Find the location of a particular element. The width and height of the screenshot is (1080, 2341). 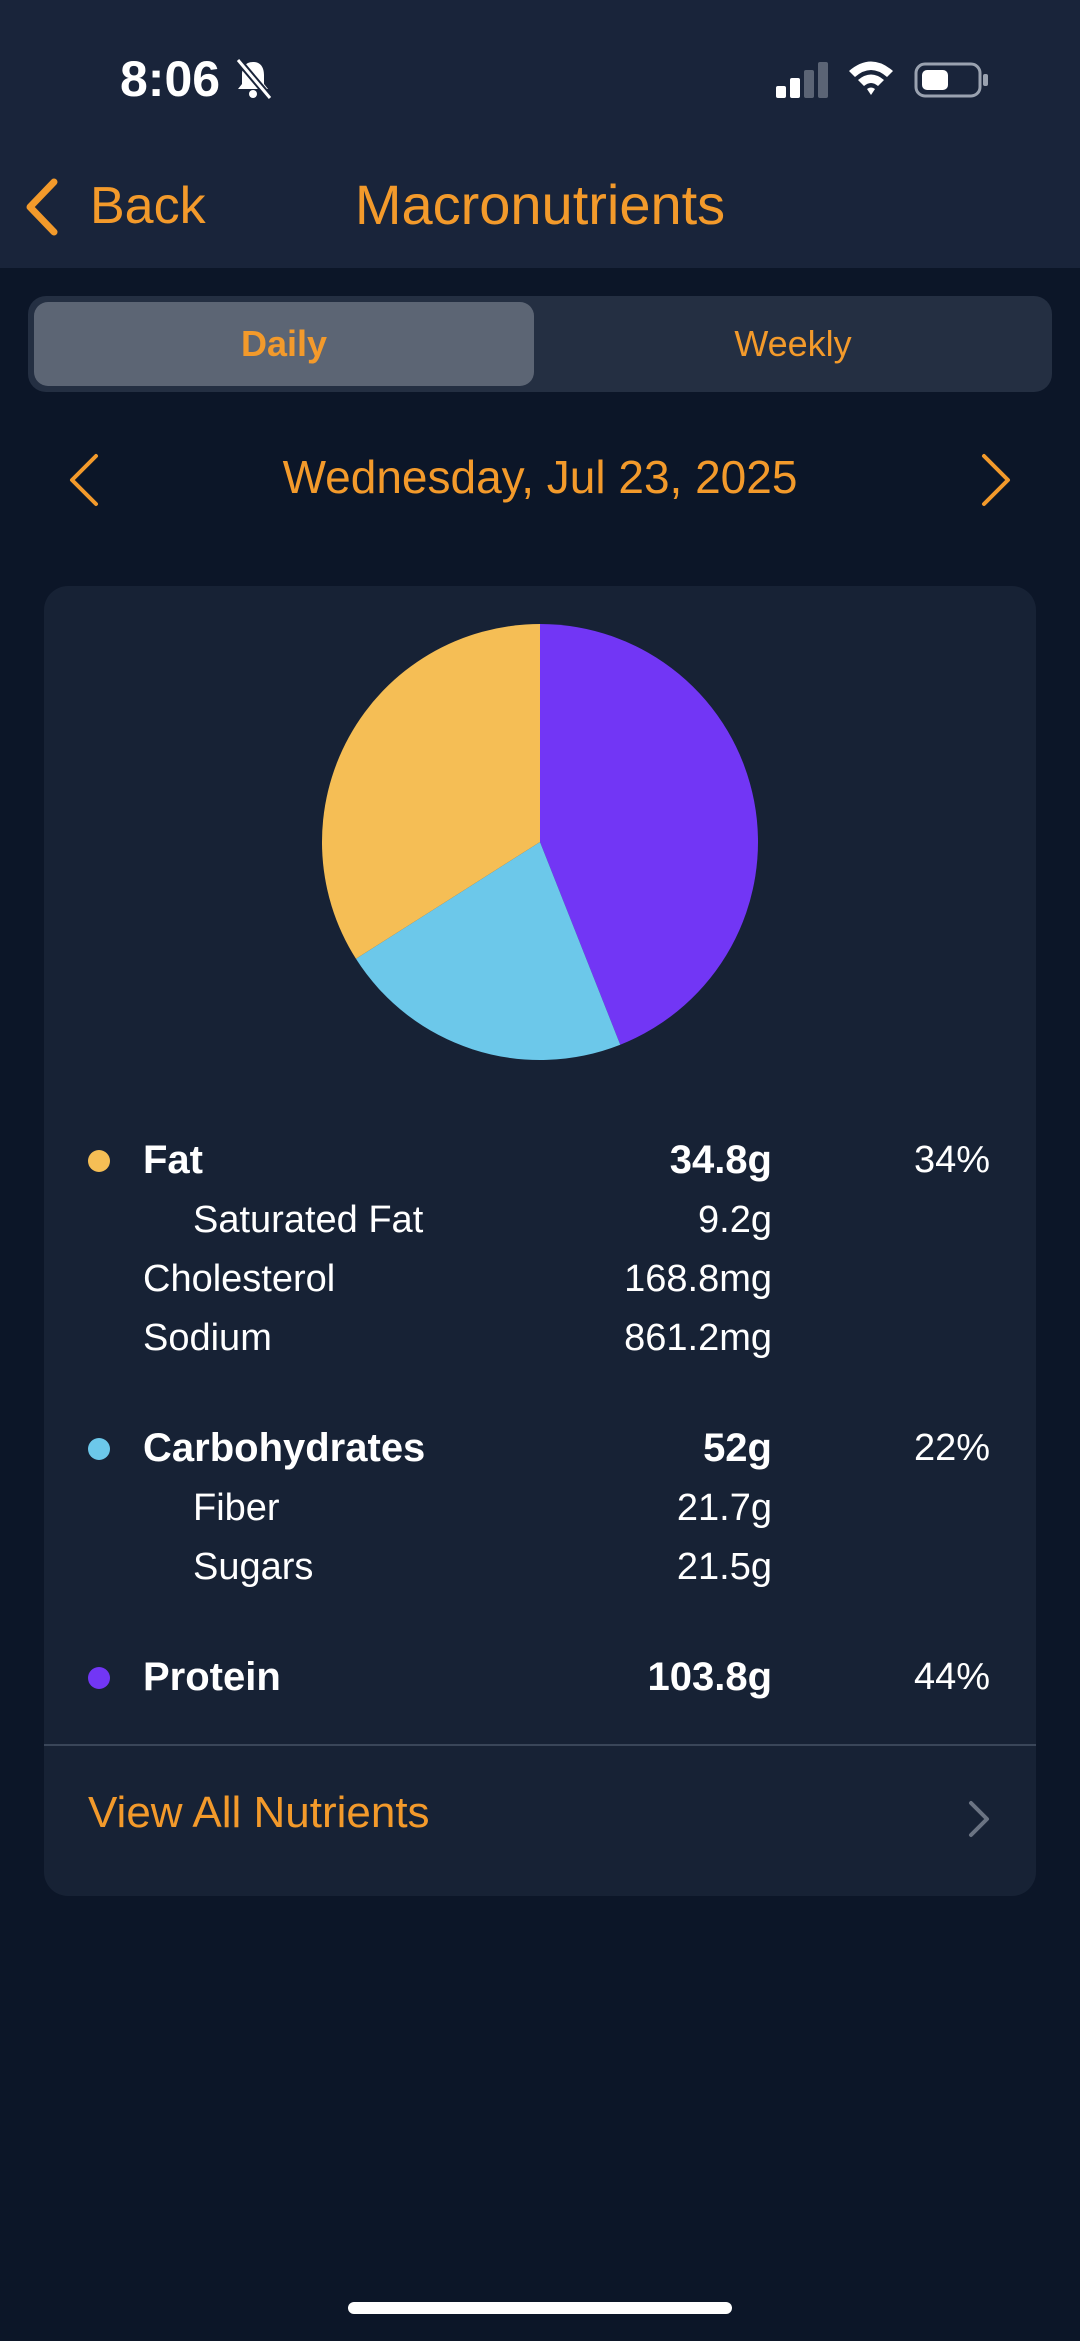

battery-icon is located at coordinates (951, 80).